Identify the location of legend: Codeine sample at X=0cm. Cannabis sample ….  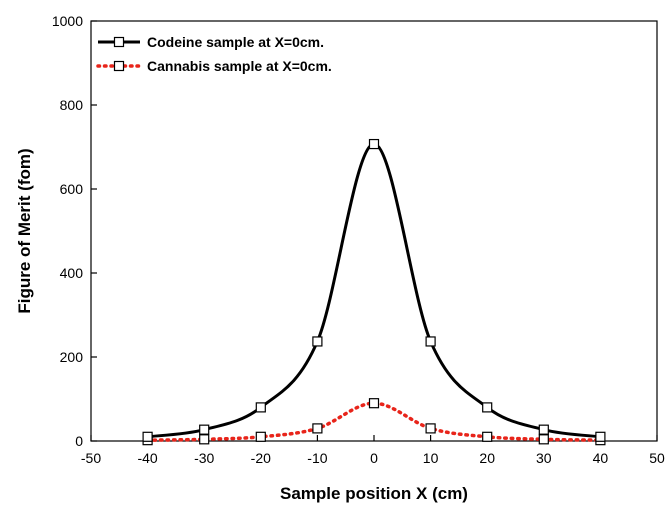
(214, 54).